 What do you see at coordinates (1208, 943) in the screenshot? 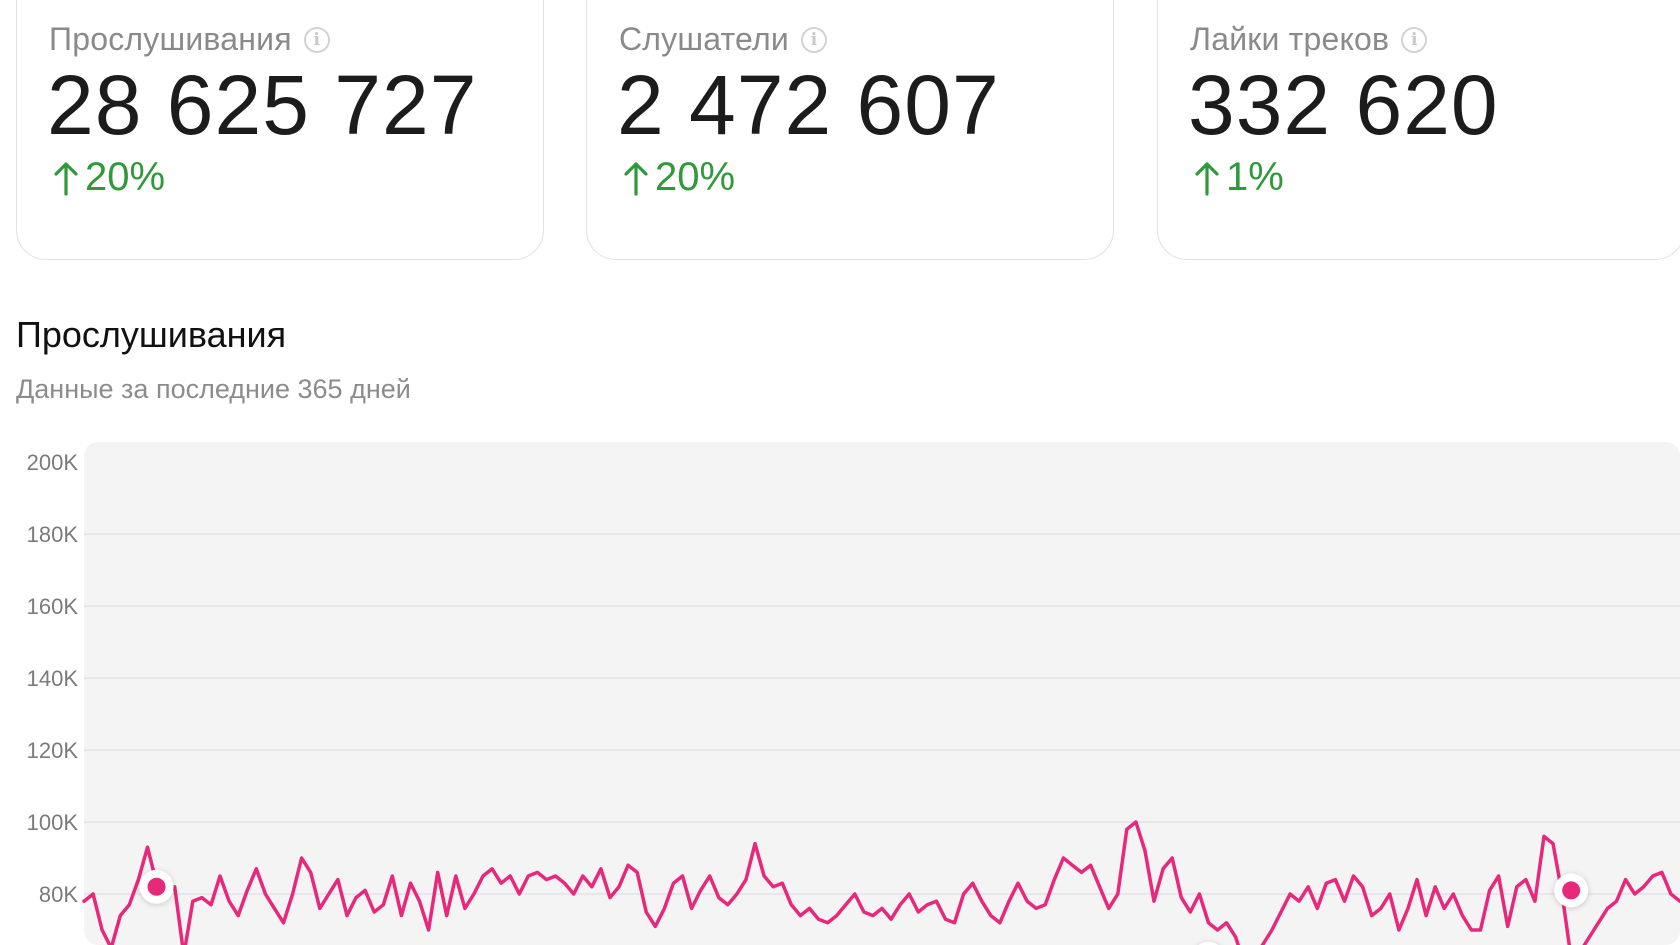
I see `point-halo` at bounding box center [1208, 943].